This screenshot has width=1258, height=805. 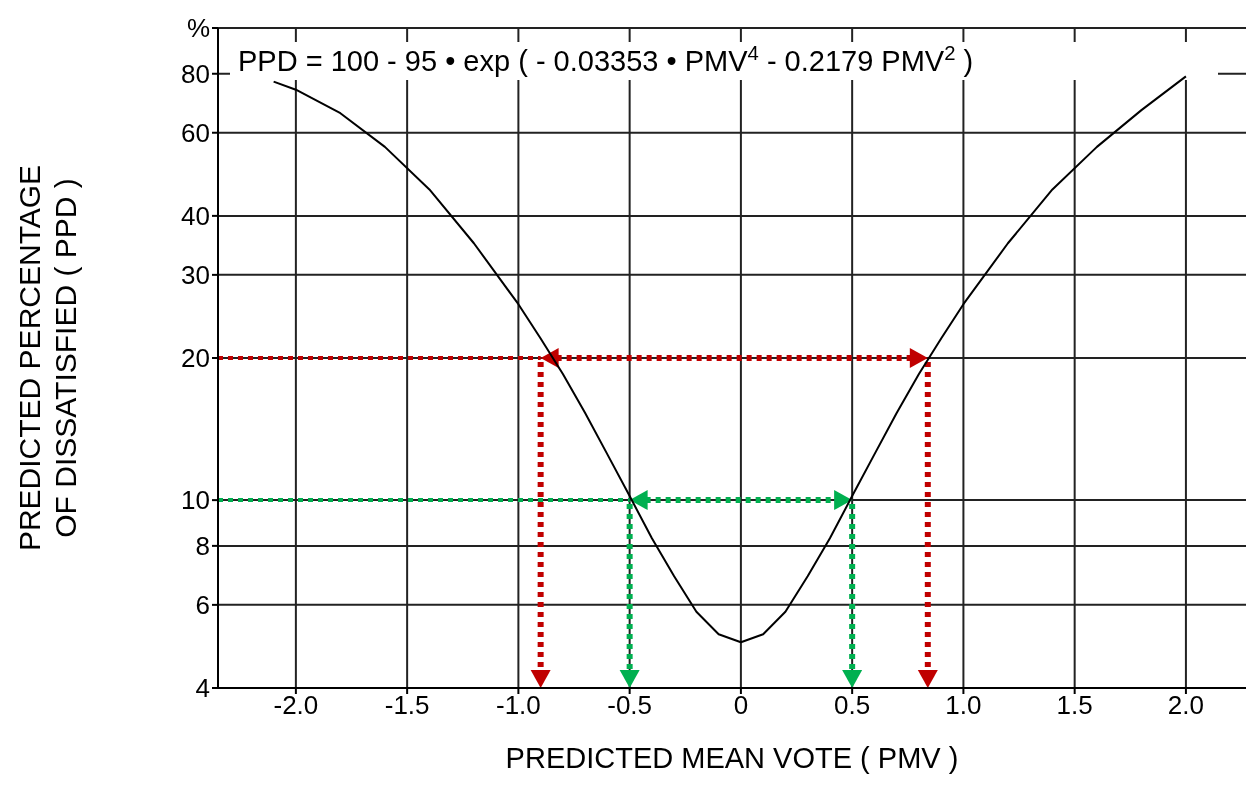 What do you see at coordinates (606, 59) in the screenshot?
I see `annotation: PPD = 100 - 95 • exp ( - 0.03353 • PMV$^{4}$ - 0.2179 PMV$^{2}$ )` at bounding box center [606, 59].